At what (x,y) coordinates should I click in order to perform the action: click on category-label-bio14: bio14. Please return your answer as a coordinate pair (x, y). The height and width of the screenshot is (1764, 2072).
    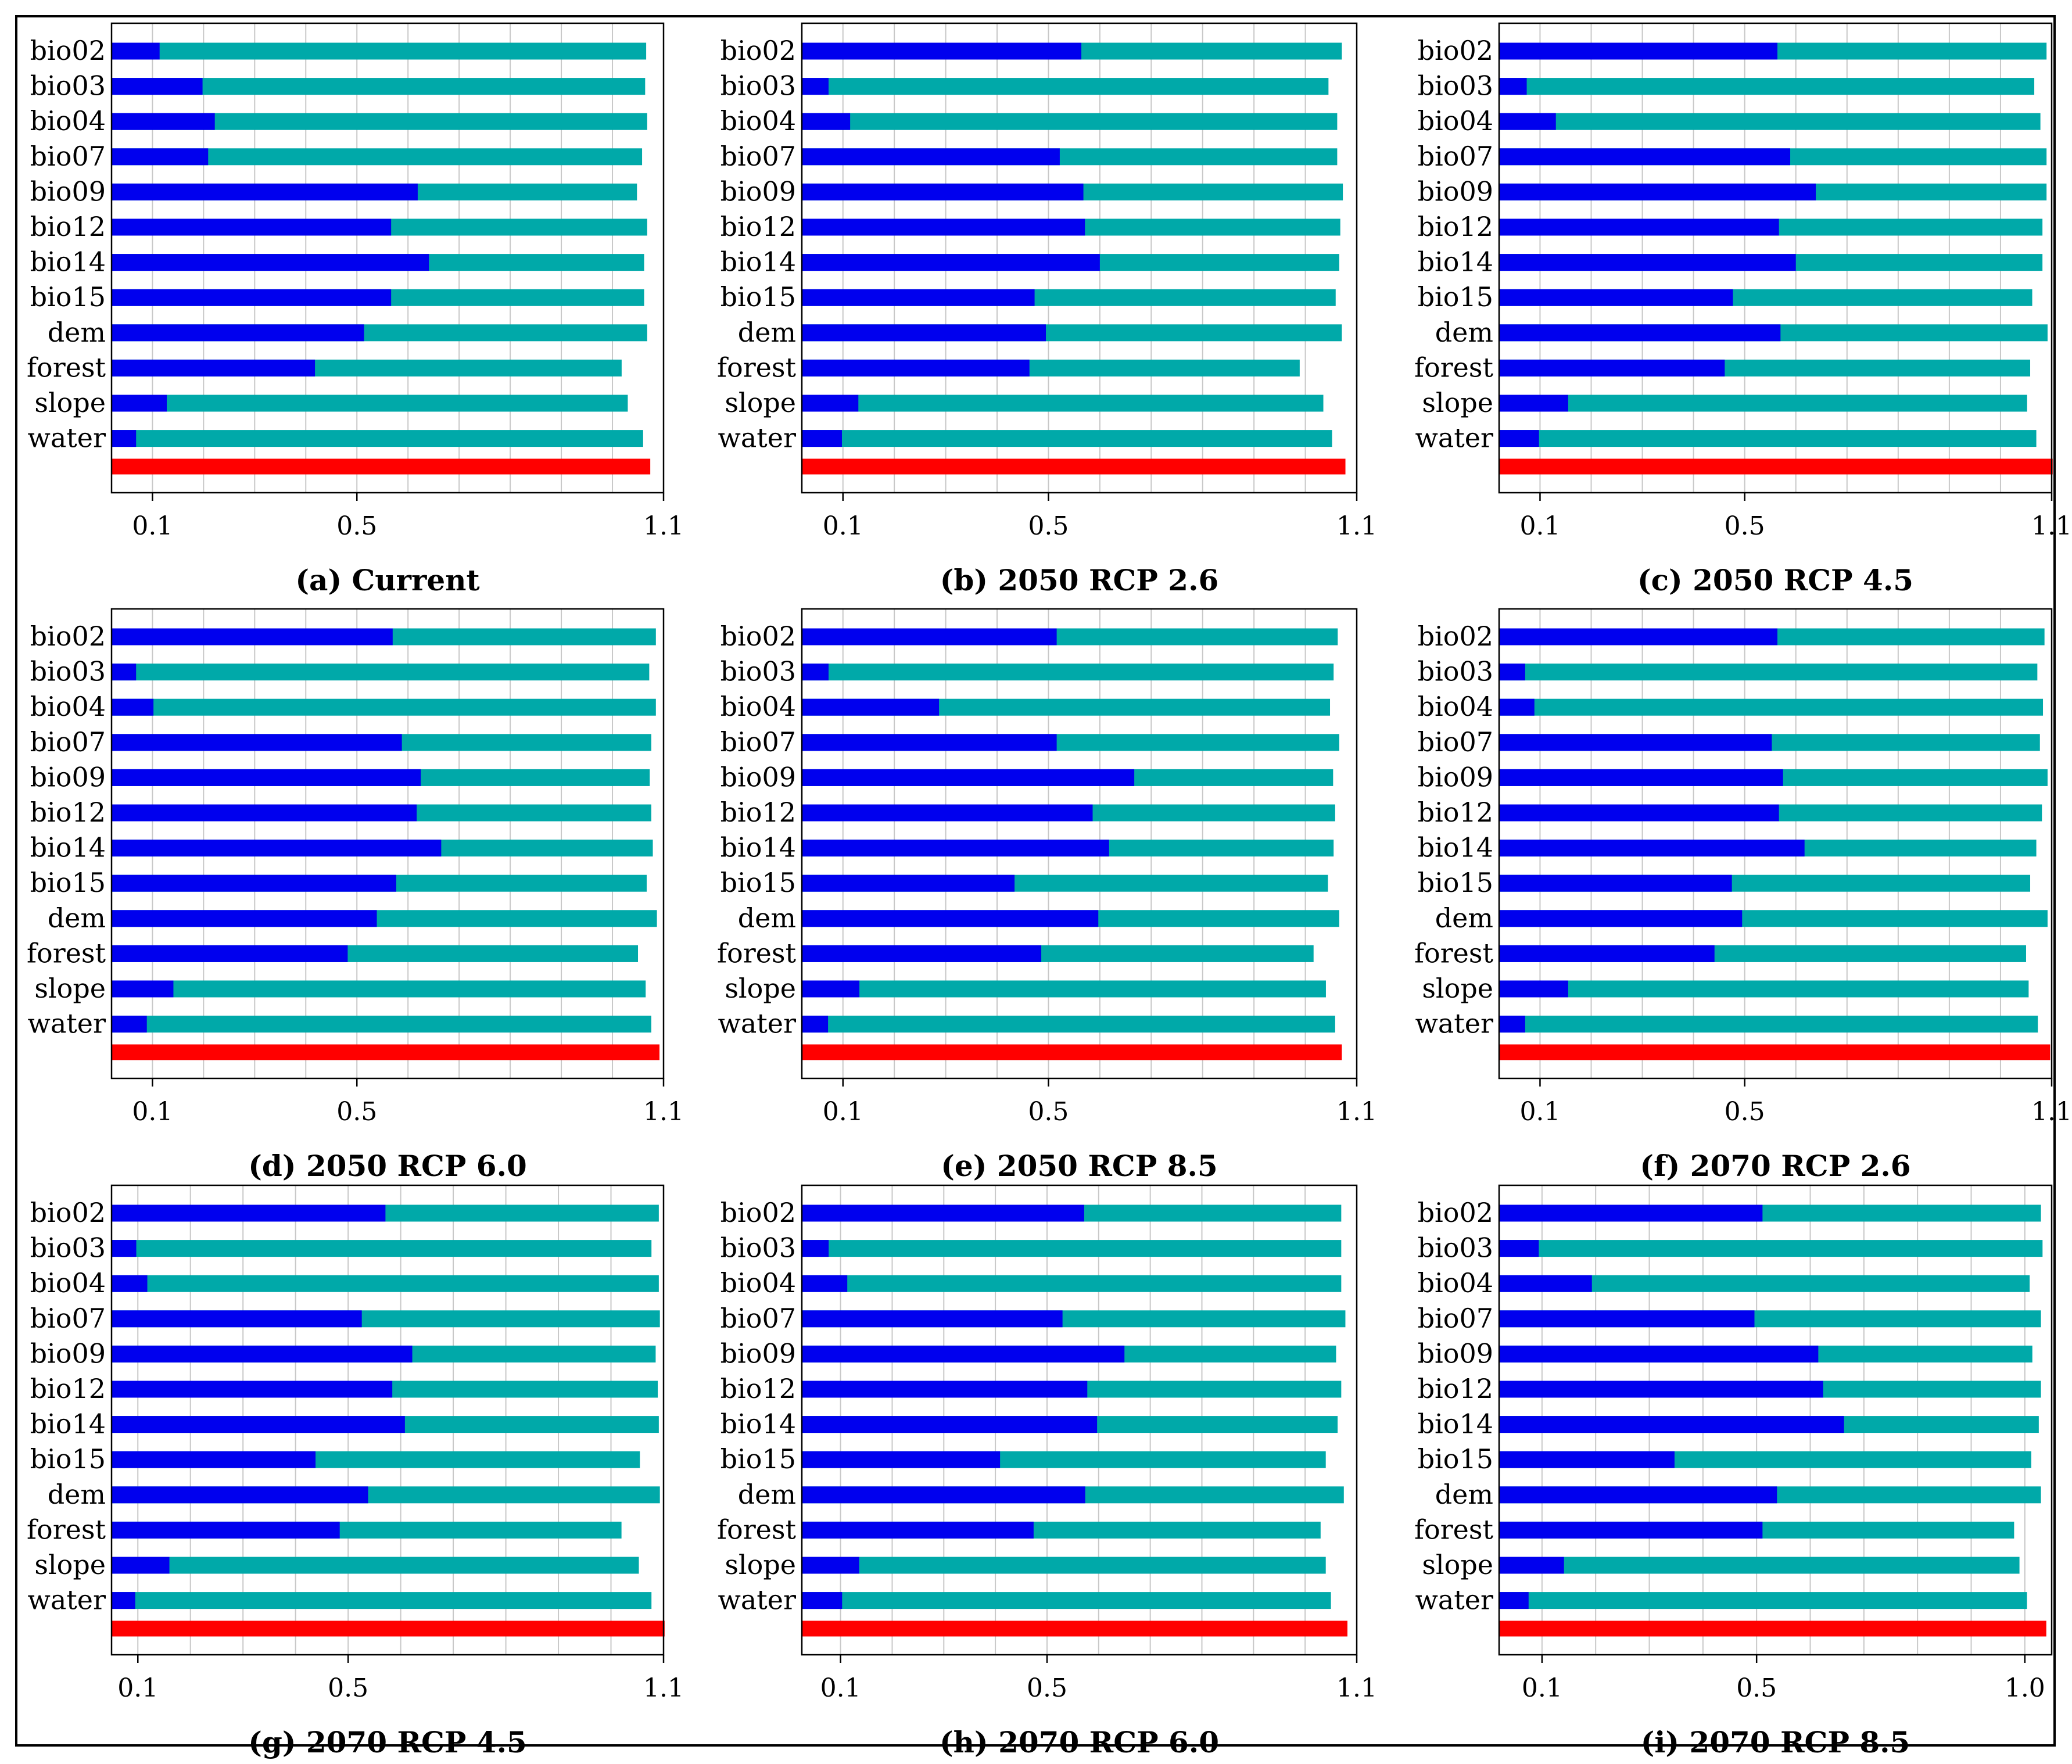
    Looking at the image, I should click on (1455, 1424).